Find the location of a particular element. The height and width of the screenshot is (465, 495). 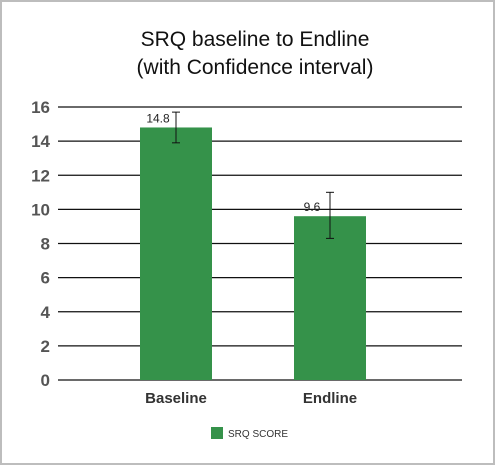

legend-swatch is located at coordinates (217, 433).